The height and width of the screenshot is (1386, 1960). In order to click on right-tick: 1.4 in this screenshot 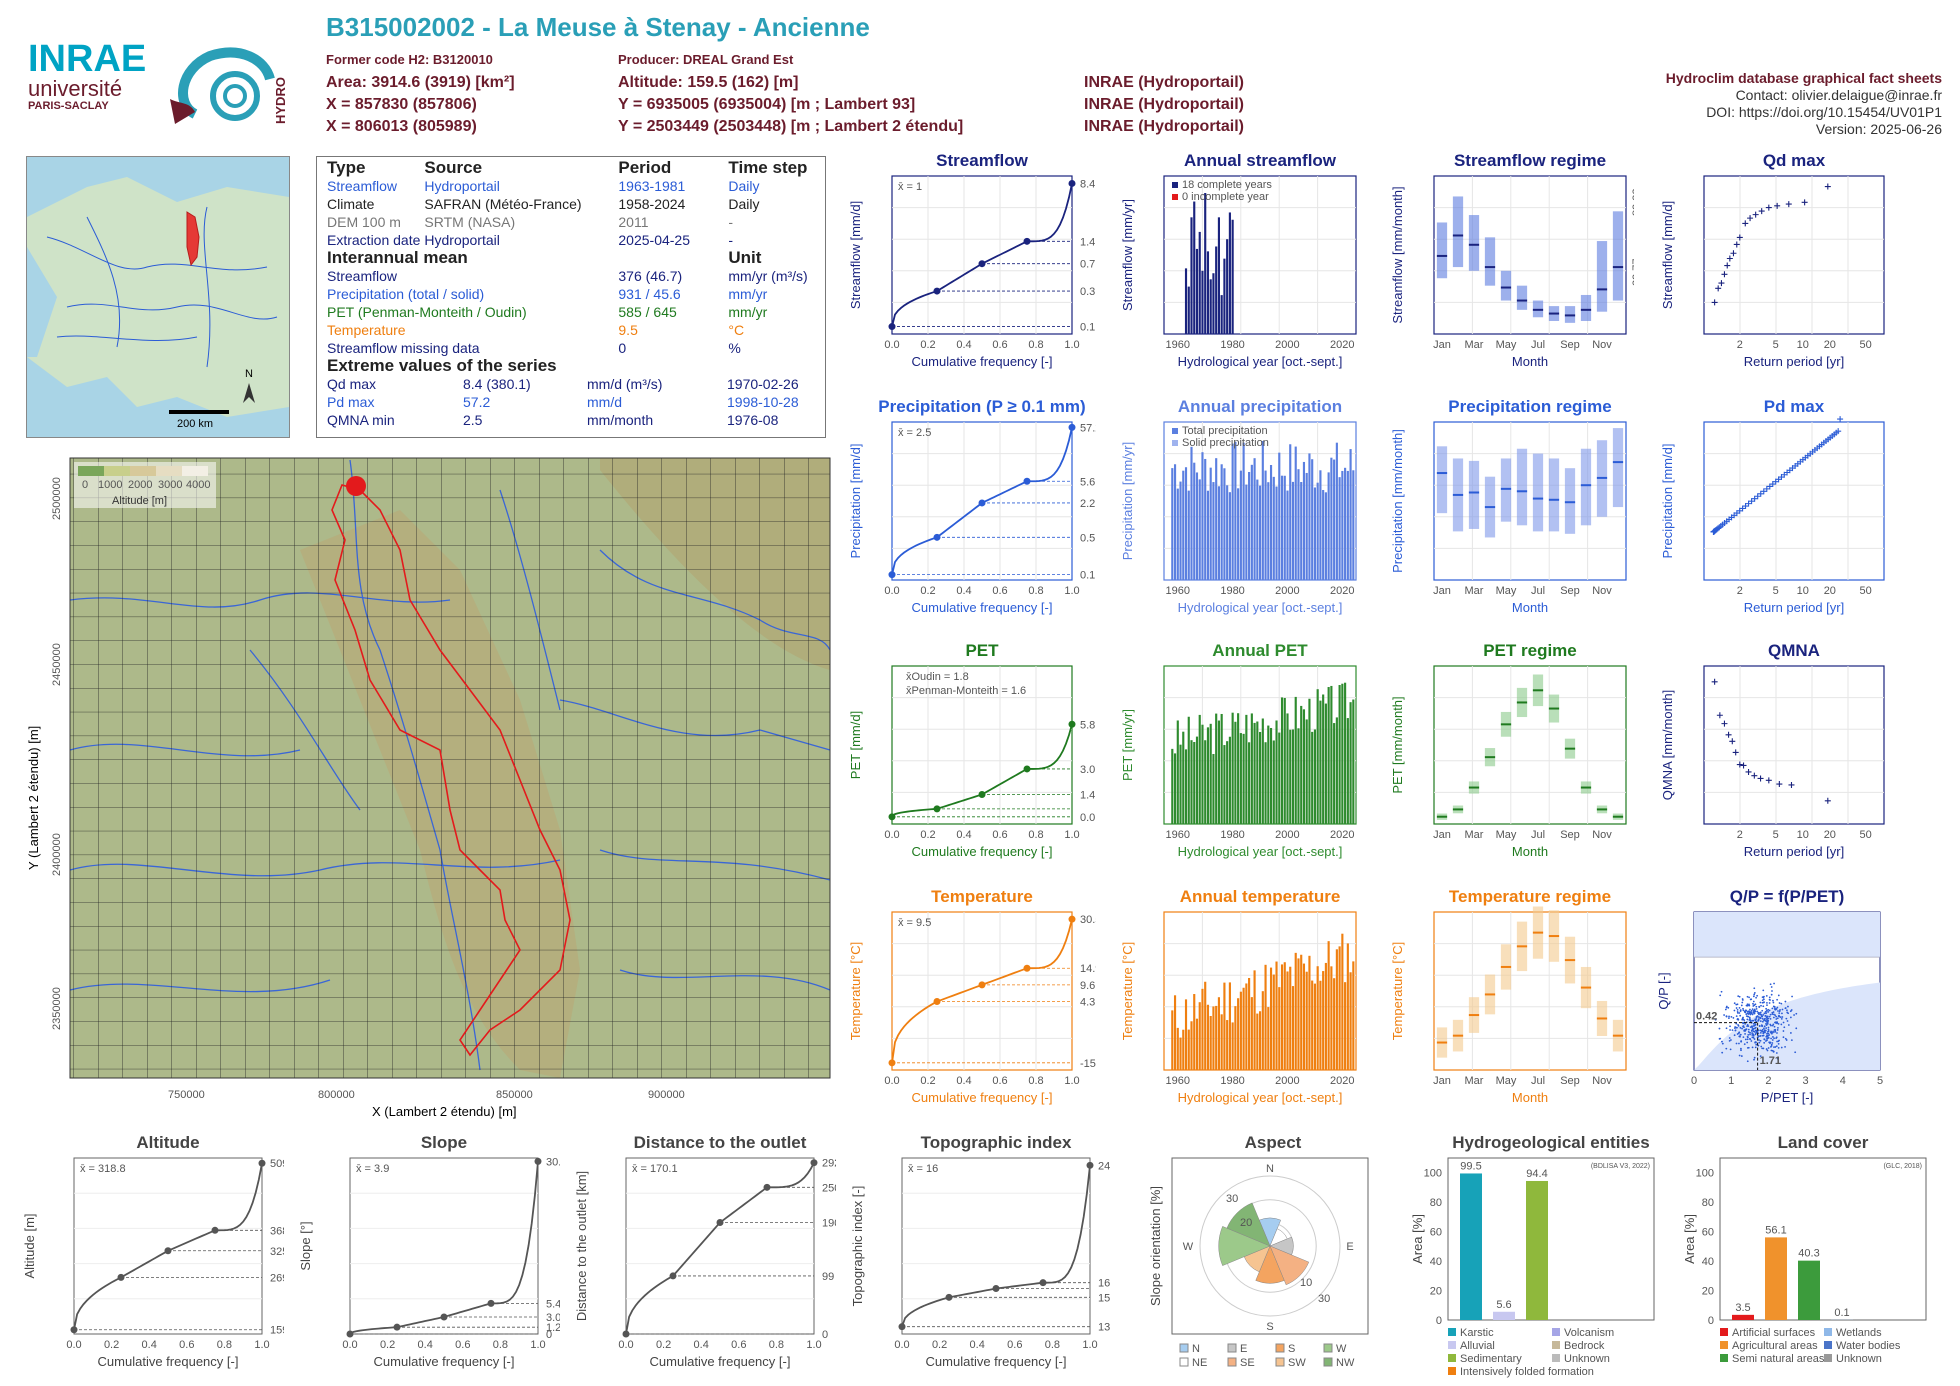, I will do `click(1087, 242)`.